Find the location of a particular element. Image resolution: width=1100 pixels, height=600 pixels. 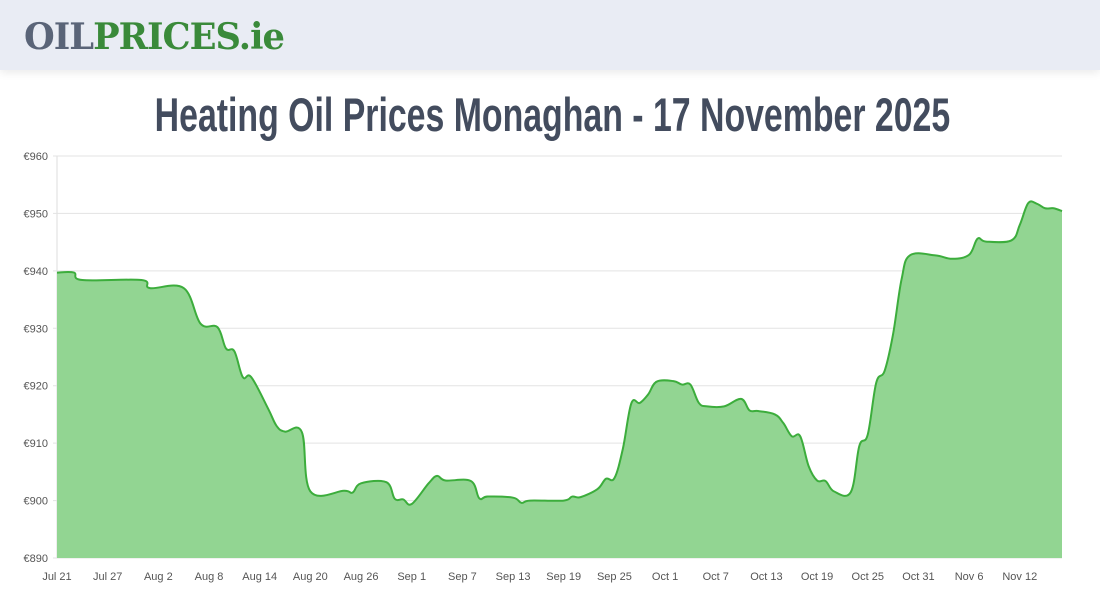

x-tick-label: Nov 12 is located at coordinates (1019, 577).